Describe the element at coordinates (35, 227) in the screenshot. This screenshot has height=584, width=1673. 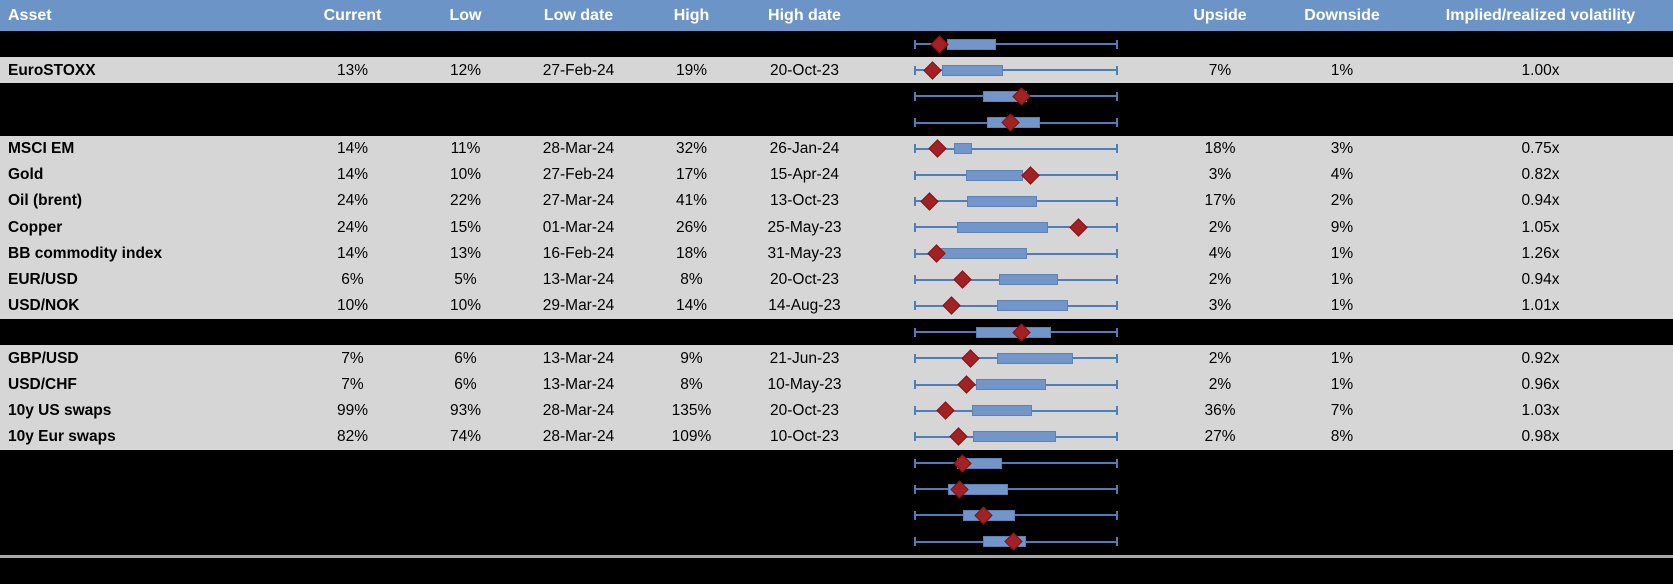
I see `asset-cell: Copper` at that location.